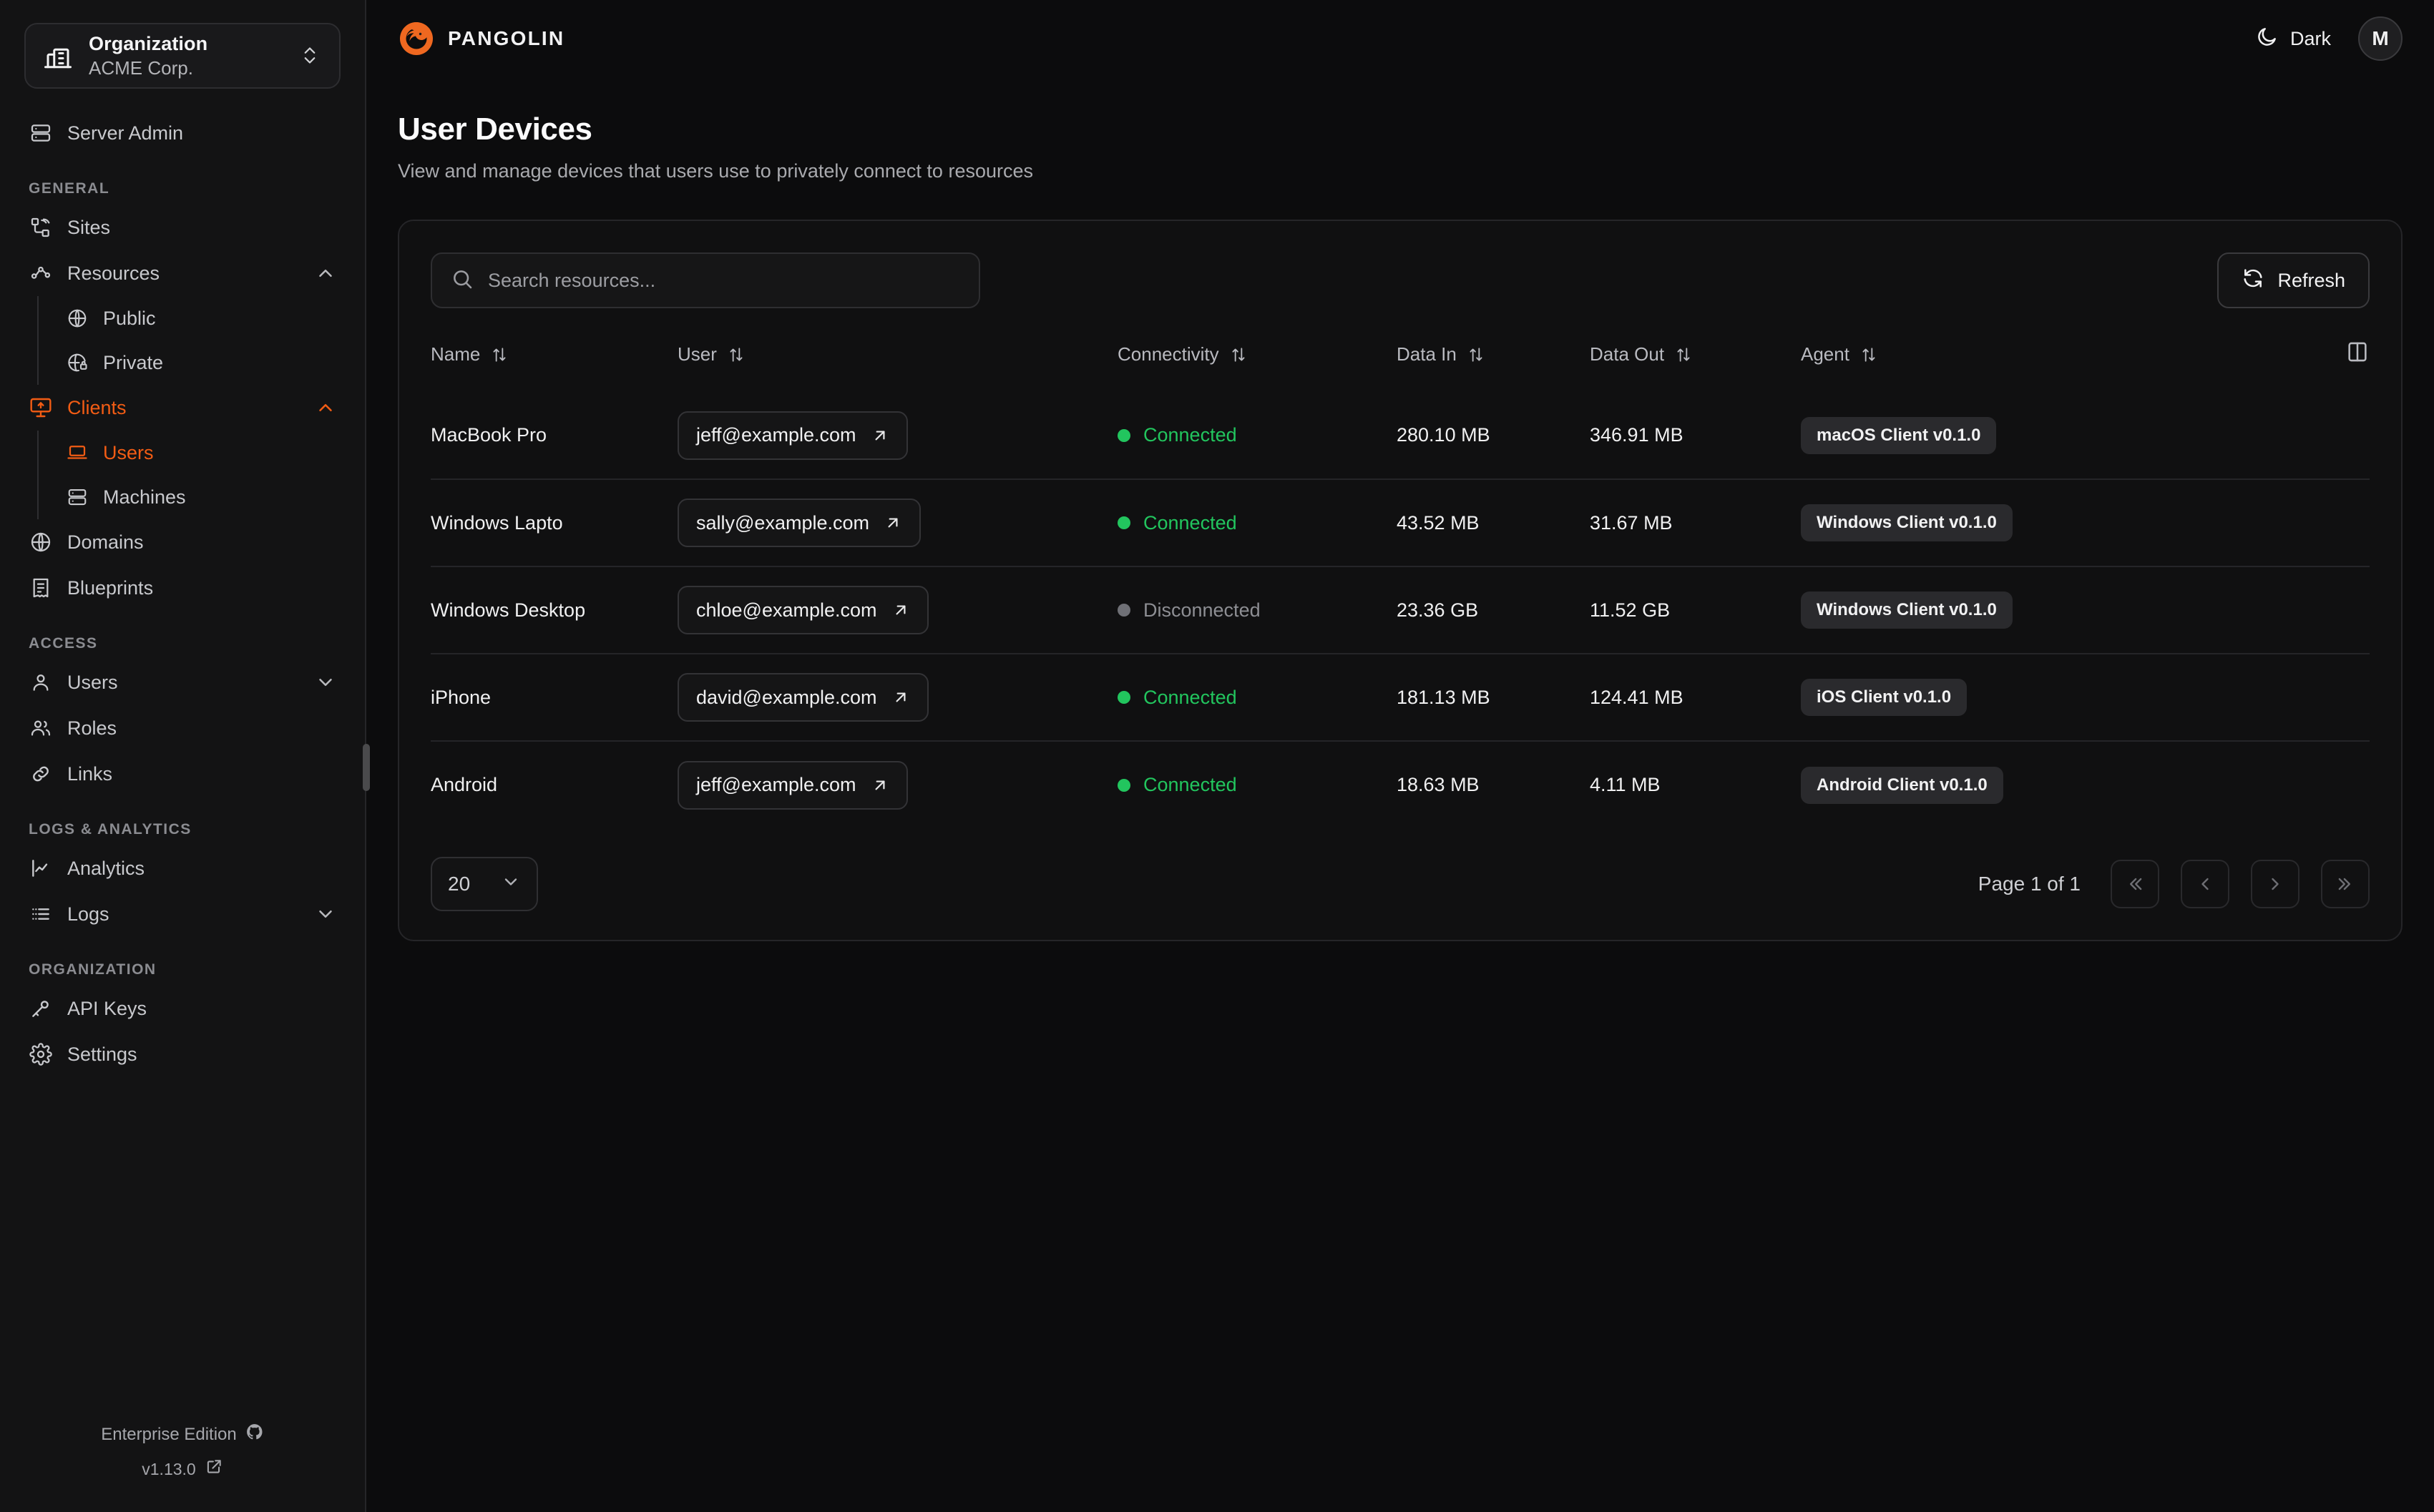  What do you see at coordinates (459, 884) in the screenshot?
I see `rows-per-page-value: 20` at bounding box center [459, 884].